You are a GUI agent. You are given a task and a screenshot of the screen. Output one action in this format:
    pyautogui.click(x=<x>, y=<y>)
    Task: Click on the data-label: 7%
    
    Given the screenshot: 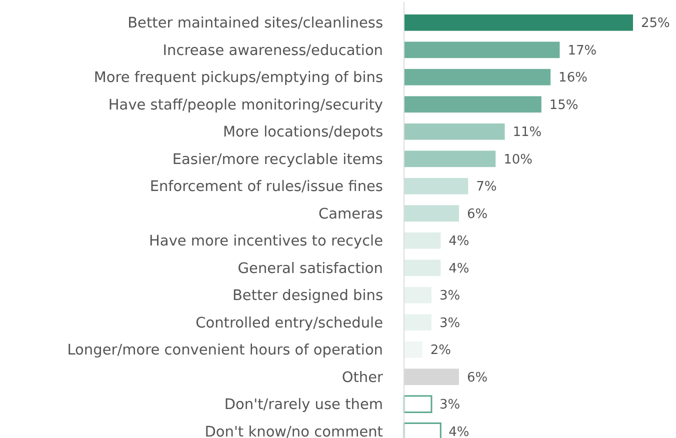 What is the action you would take?
    pyautogui.click(x=486, y=187)
    